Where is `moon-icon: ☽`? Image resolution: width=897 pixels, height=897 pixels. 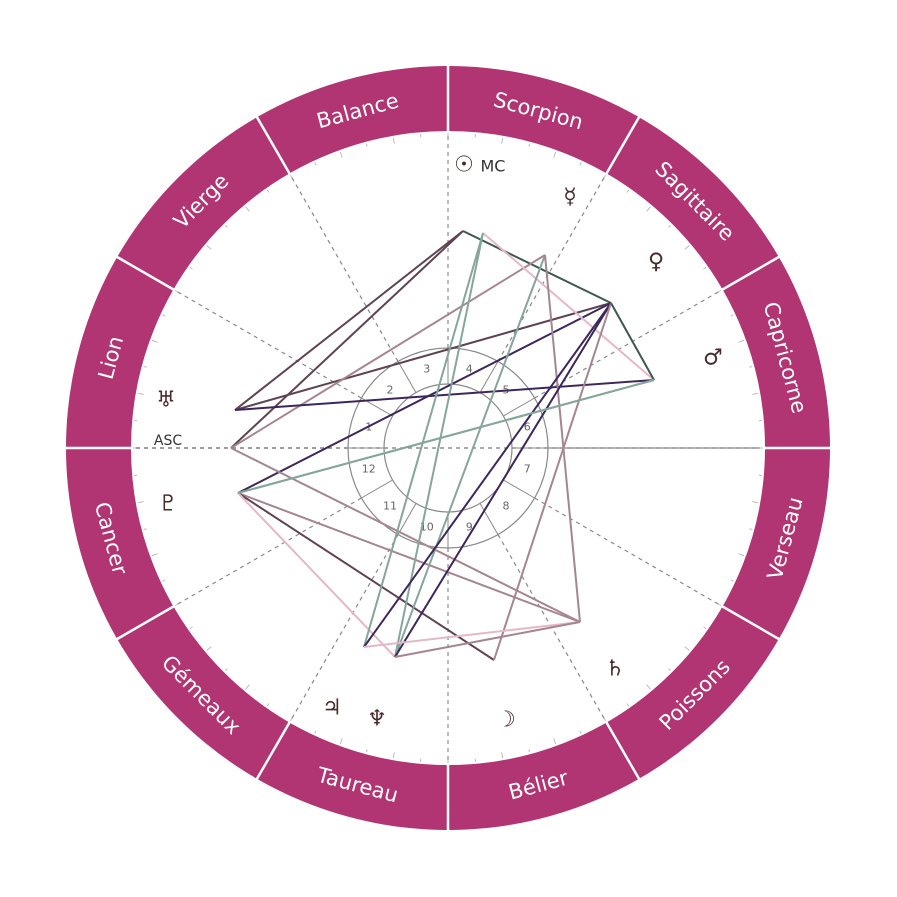
moon-icon: ☽ is located at coordinates (506, 720).